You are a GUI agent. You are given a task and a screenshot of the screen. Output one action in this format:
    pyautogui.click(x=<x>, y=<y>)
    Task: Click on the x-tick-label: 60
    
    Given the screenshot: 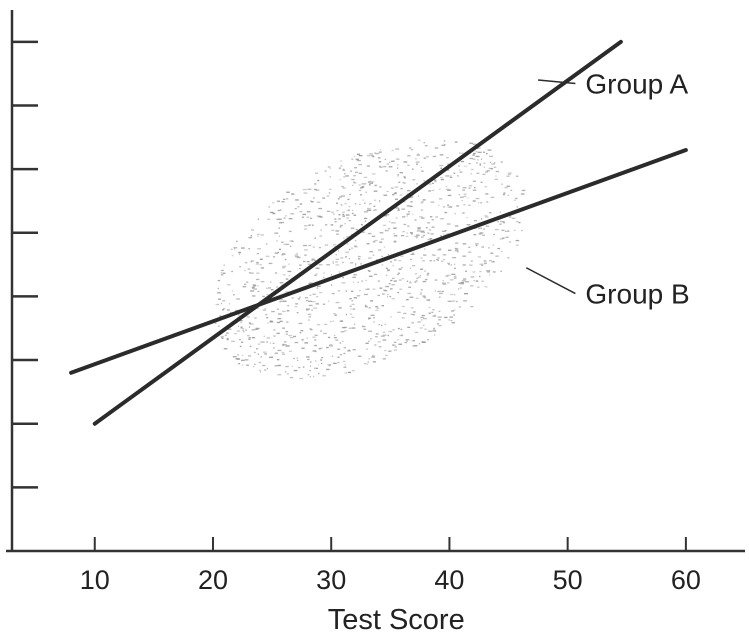 What is the action you would take?
    pyautogui.click(x=686, y=580)
    